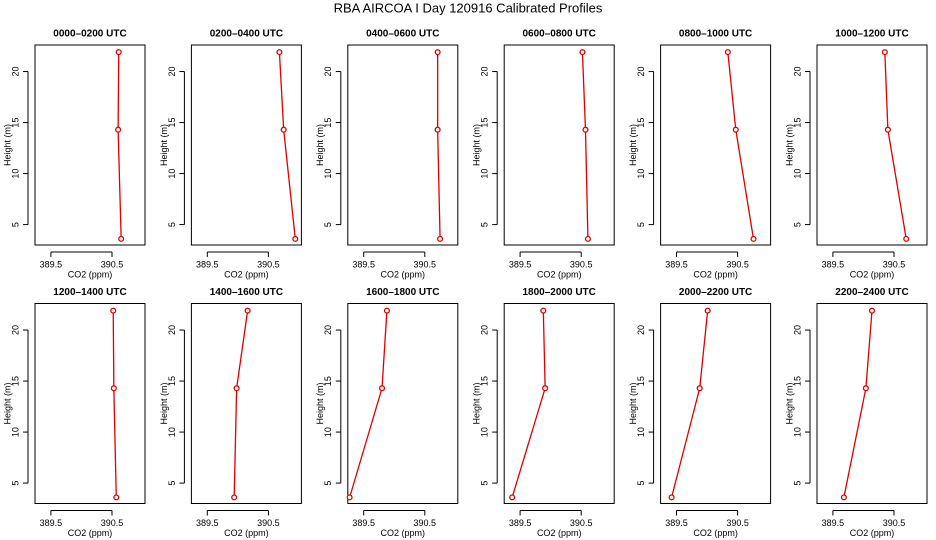  I want to click on panel-title: 1000–1200 UTC, so click(871, 34).